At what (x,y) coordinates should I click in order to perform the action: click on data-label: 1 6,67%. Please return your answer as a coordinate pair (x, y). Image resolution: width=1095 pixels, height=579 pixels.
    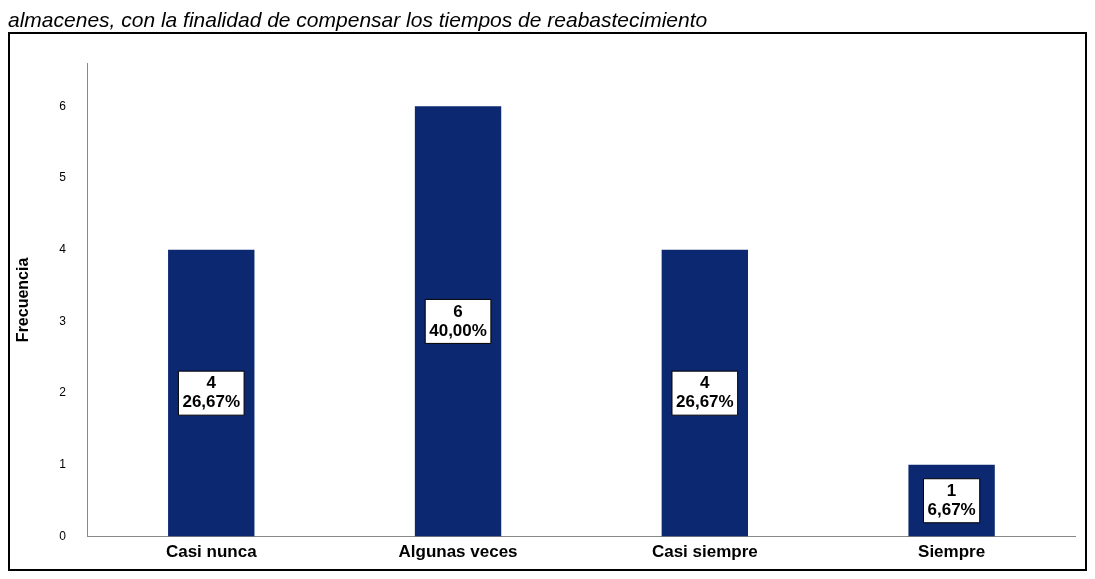
    Looking at the image, I should click on (951, 499).